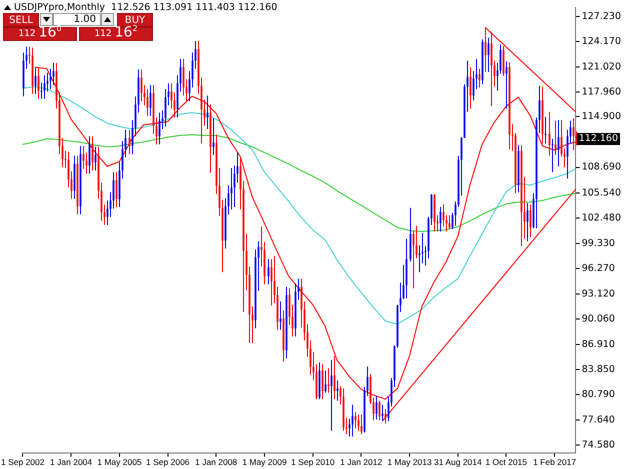 The height and width of the screenshot is (469, 625). I want to click on x-tick-label: 1 Sep 2002, so click(23, 462).